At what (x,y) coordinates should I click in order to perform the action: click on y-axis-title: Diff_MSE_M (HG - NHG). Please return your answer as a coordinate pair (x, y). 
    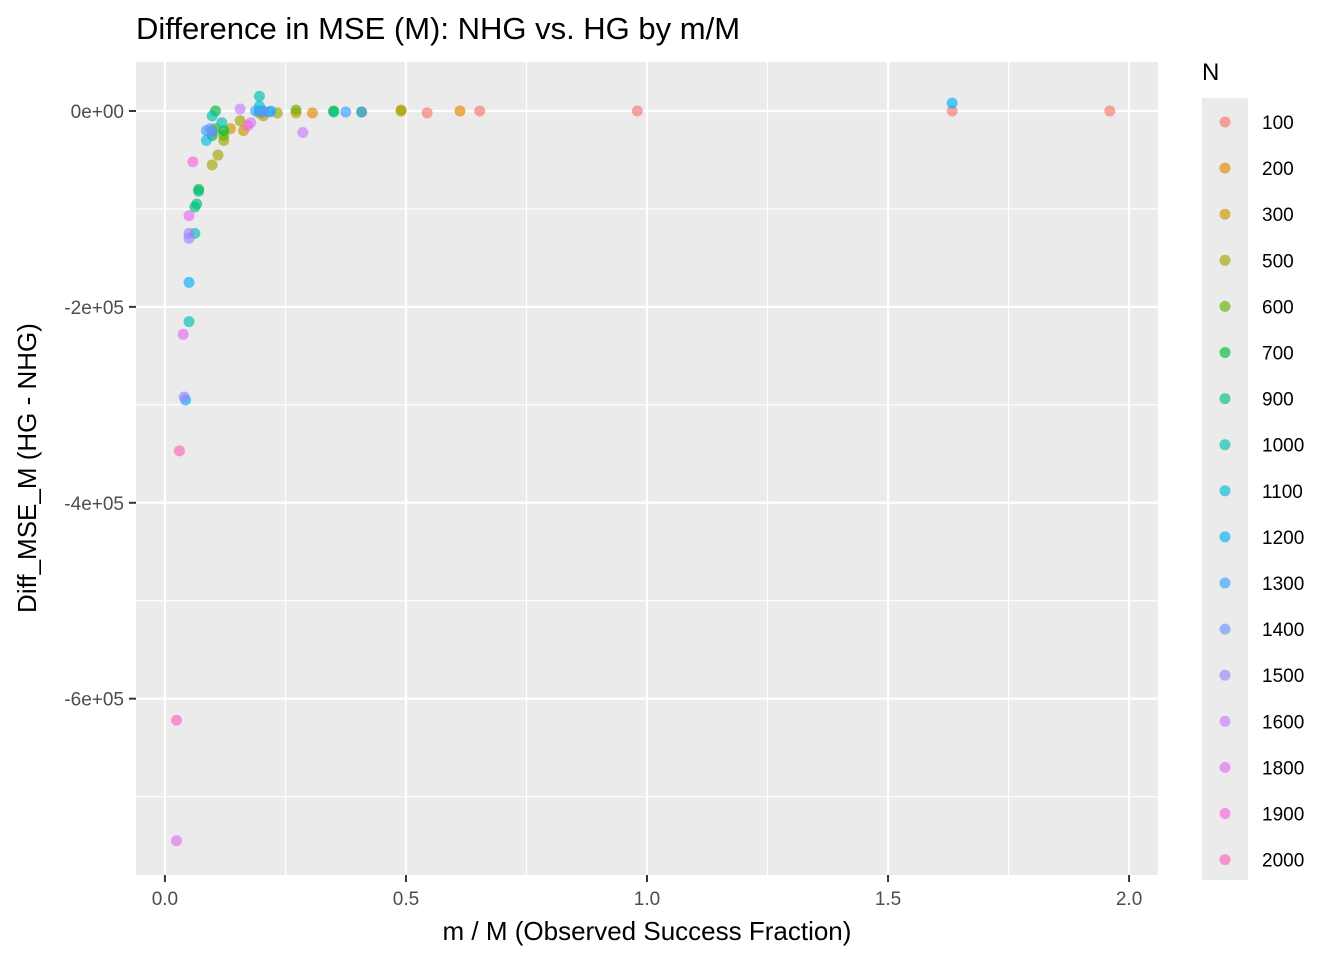
    Looking at the image, I should click on (27, 468).